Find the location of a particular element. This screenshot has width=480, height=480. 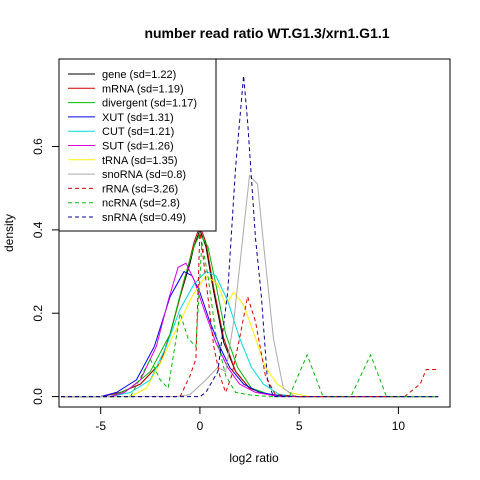

legend-label-9: ncRNA (sd=2.8) is located at coordinates (141, 204).